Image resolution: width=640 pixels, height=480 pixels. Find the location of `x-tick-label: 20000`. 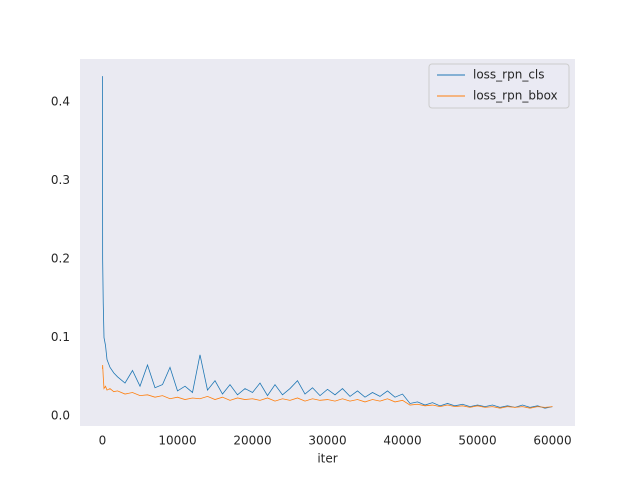

x-tick-label: 20000 is located at coordinates (252, 441).